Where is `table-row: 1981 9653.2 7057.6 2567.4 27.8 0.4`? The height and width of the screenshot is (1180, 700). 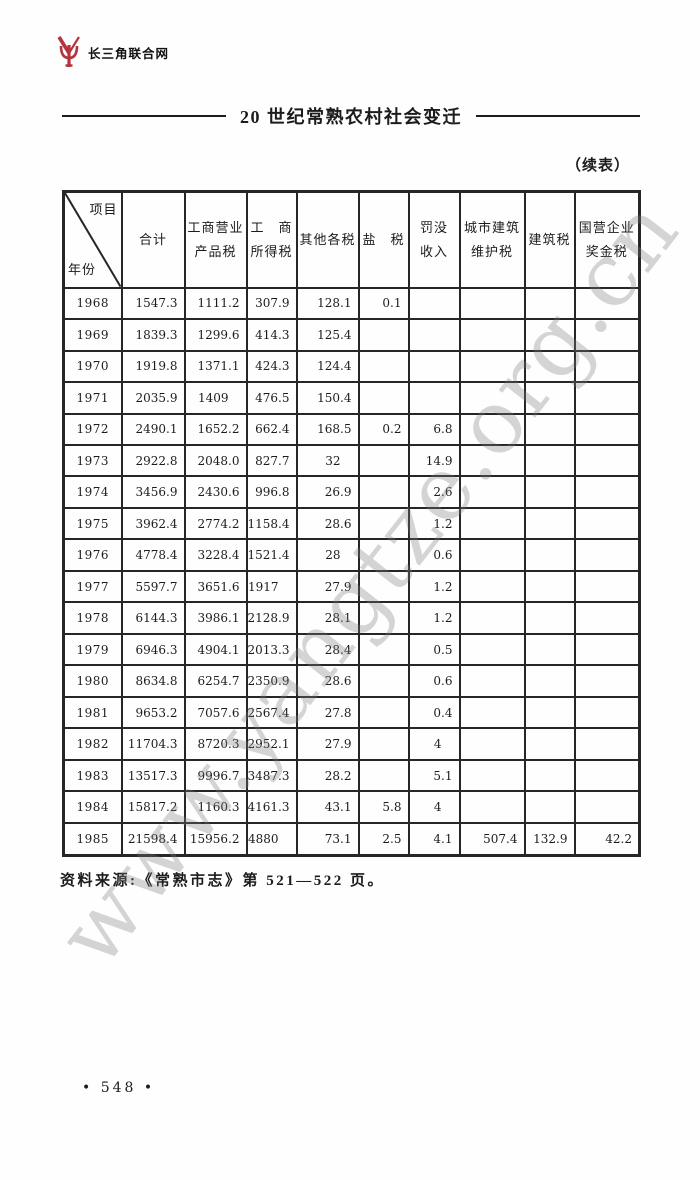 table-row: 1981 9653.2 7057.6 2567.4 27.8 0.4 is located at coordinates (351, 712).